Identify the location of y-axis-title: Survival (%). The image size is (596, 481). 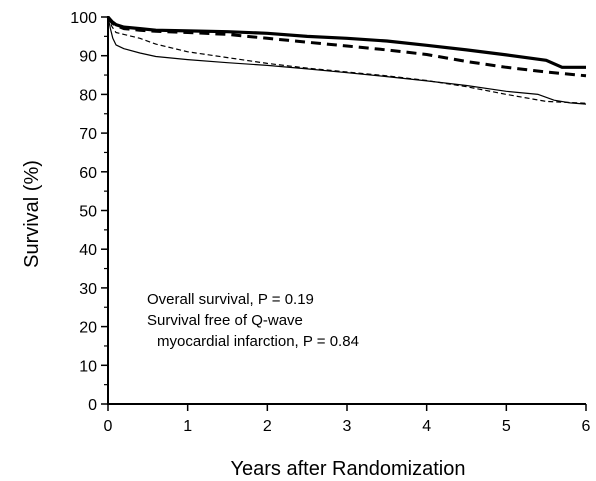
(32, 214).